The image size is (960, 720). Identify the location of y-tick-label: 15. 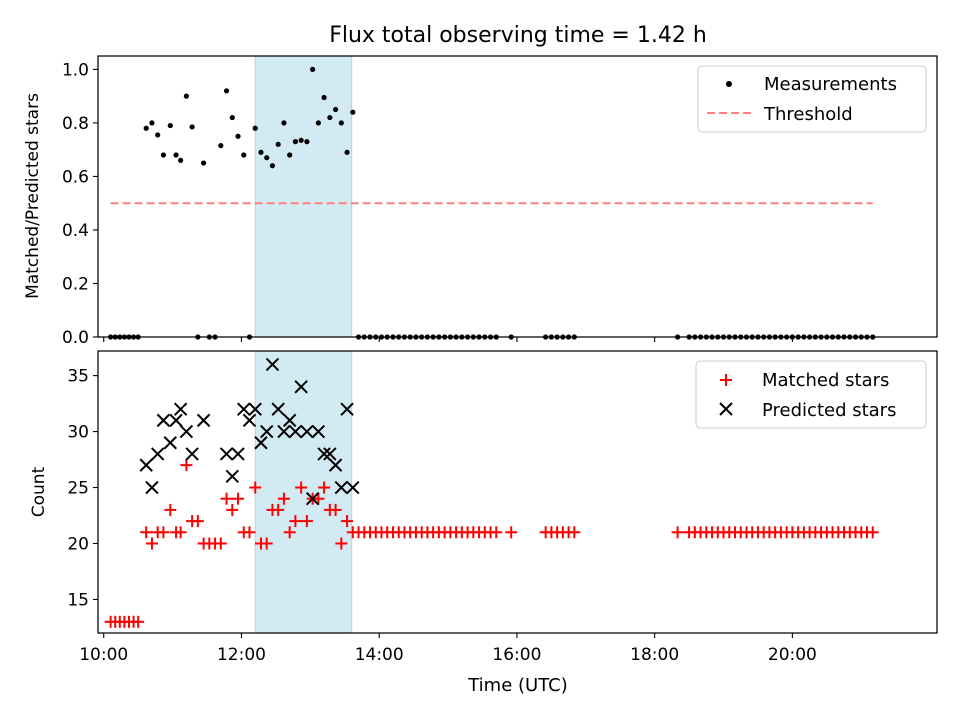
(78, 600).